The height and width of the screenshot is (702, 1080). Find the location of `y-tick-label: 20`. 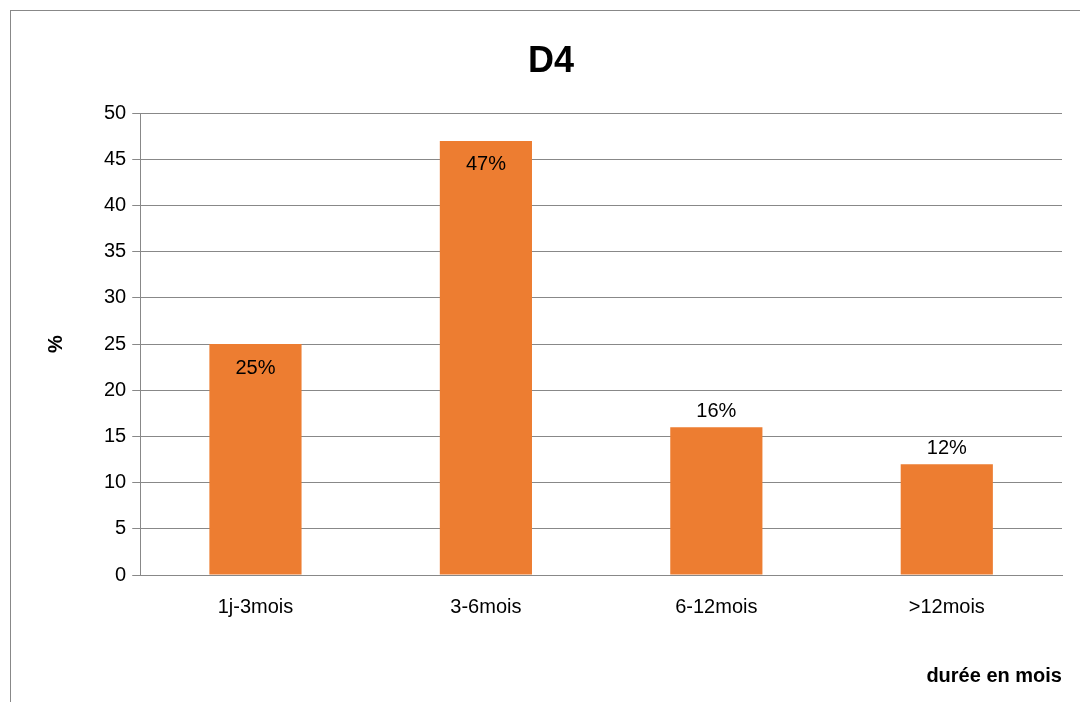

y-tick-label: 20 is located at coordinates (115, 388).